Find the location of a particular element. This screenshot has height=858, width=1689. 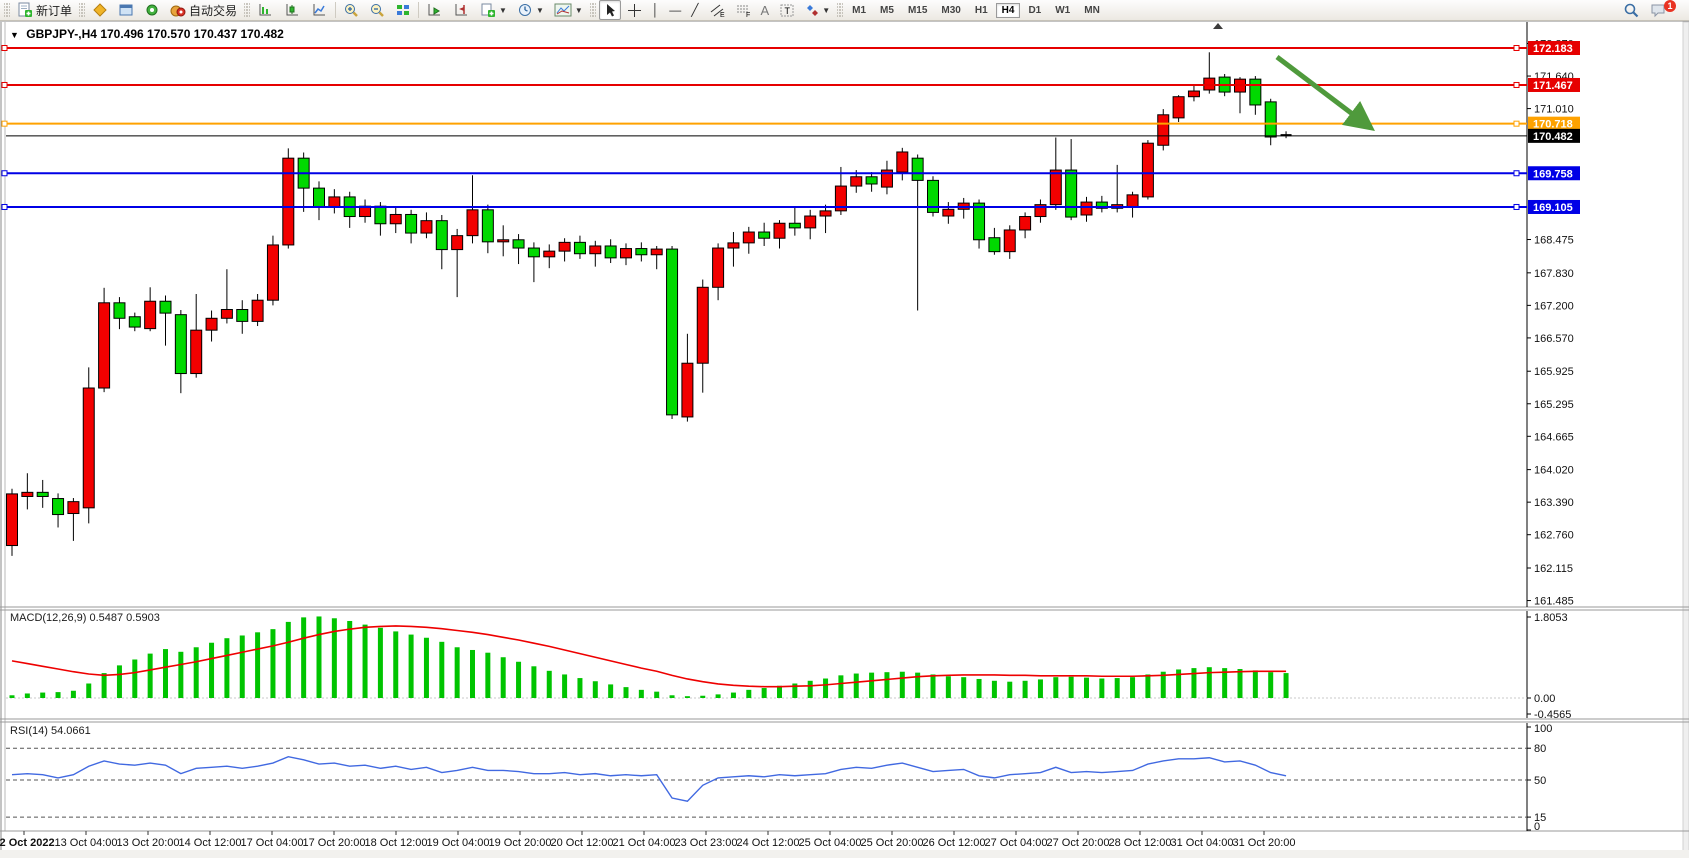

chart-shift-button is located at coordinates (461, 10).